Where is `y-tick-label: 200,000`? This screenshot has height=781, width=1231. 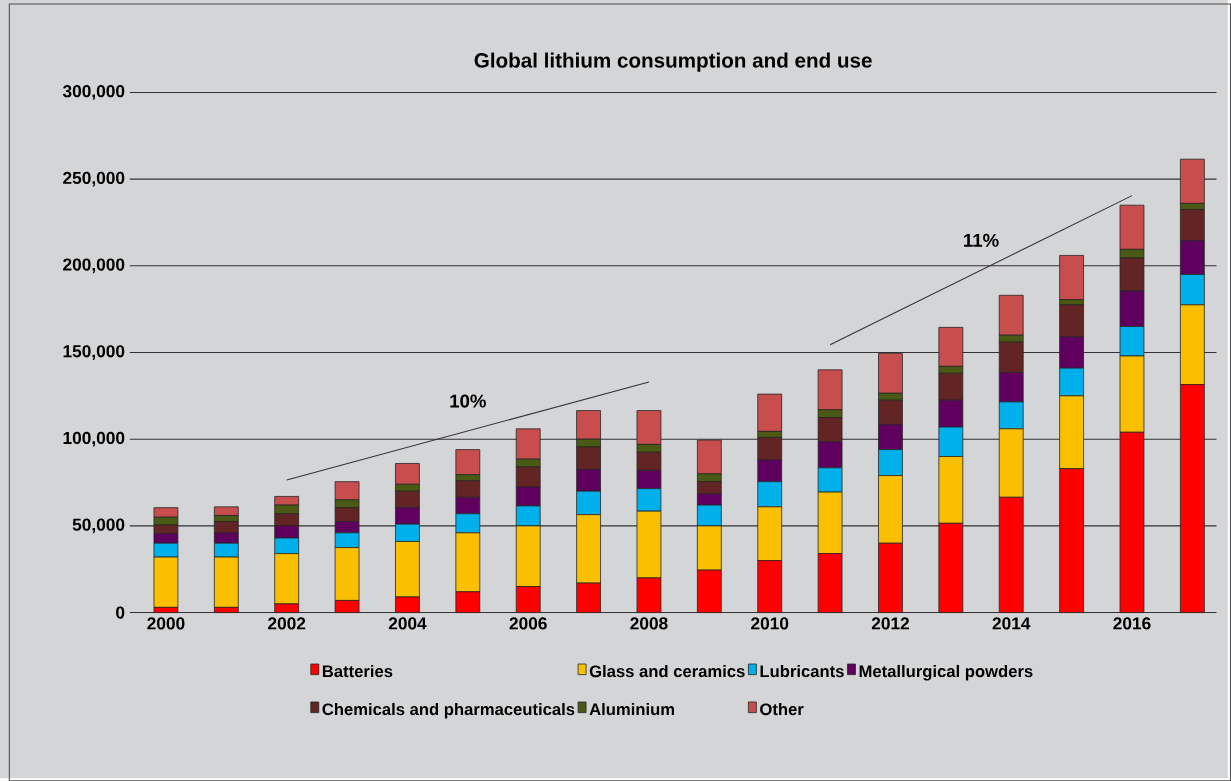
y-tick-label: 200,000 is located at coordinates (94, 266).